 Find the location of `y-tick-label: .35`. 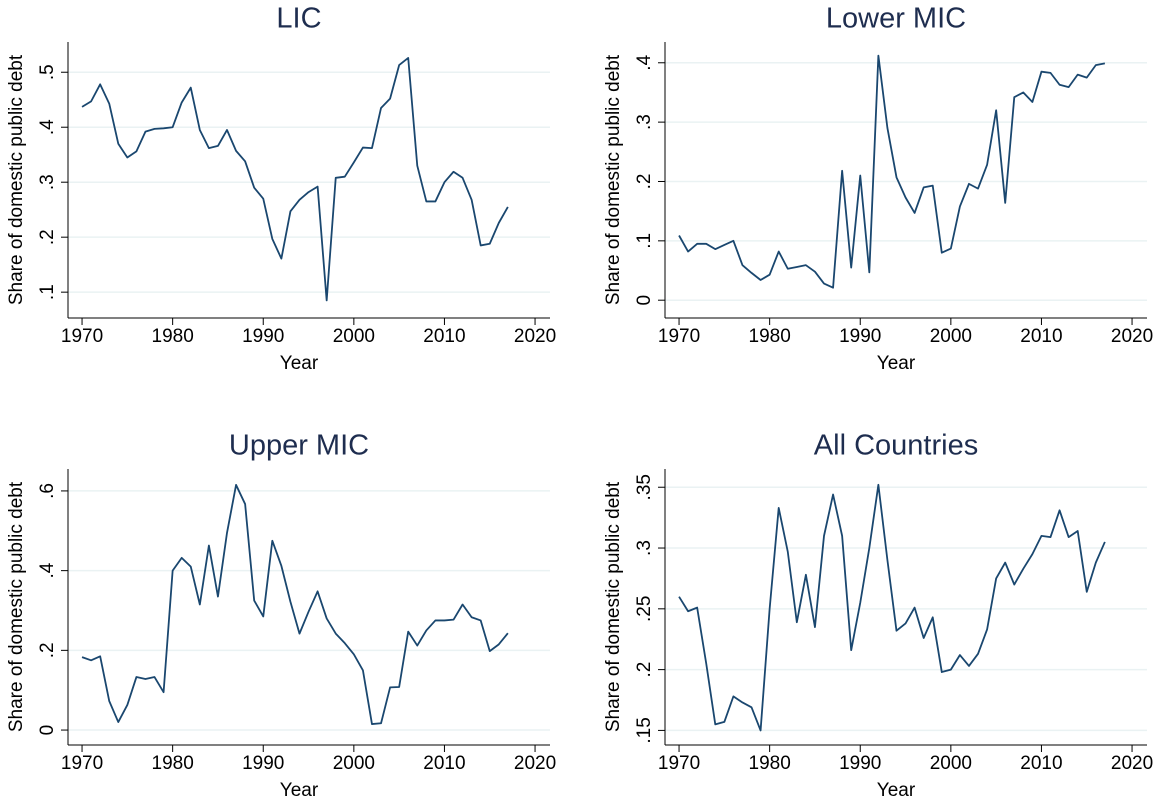

y-tick-label: .35 is located at coordinates (644, 487).